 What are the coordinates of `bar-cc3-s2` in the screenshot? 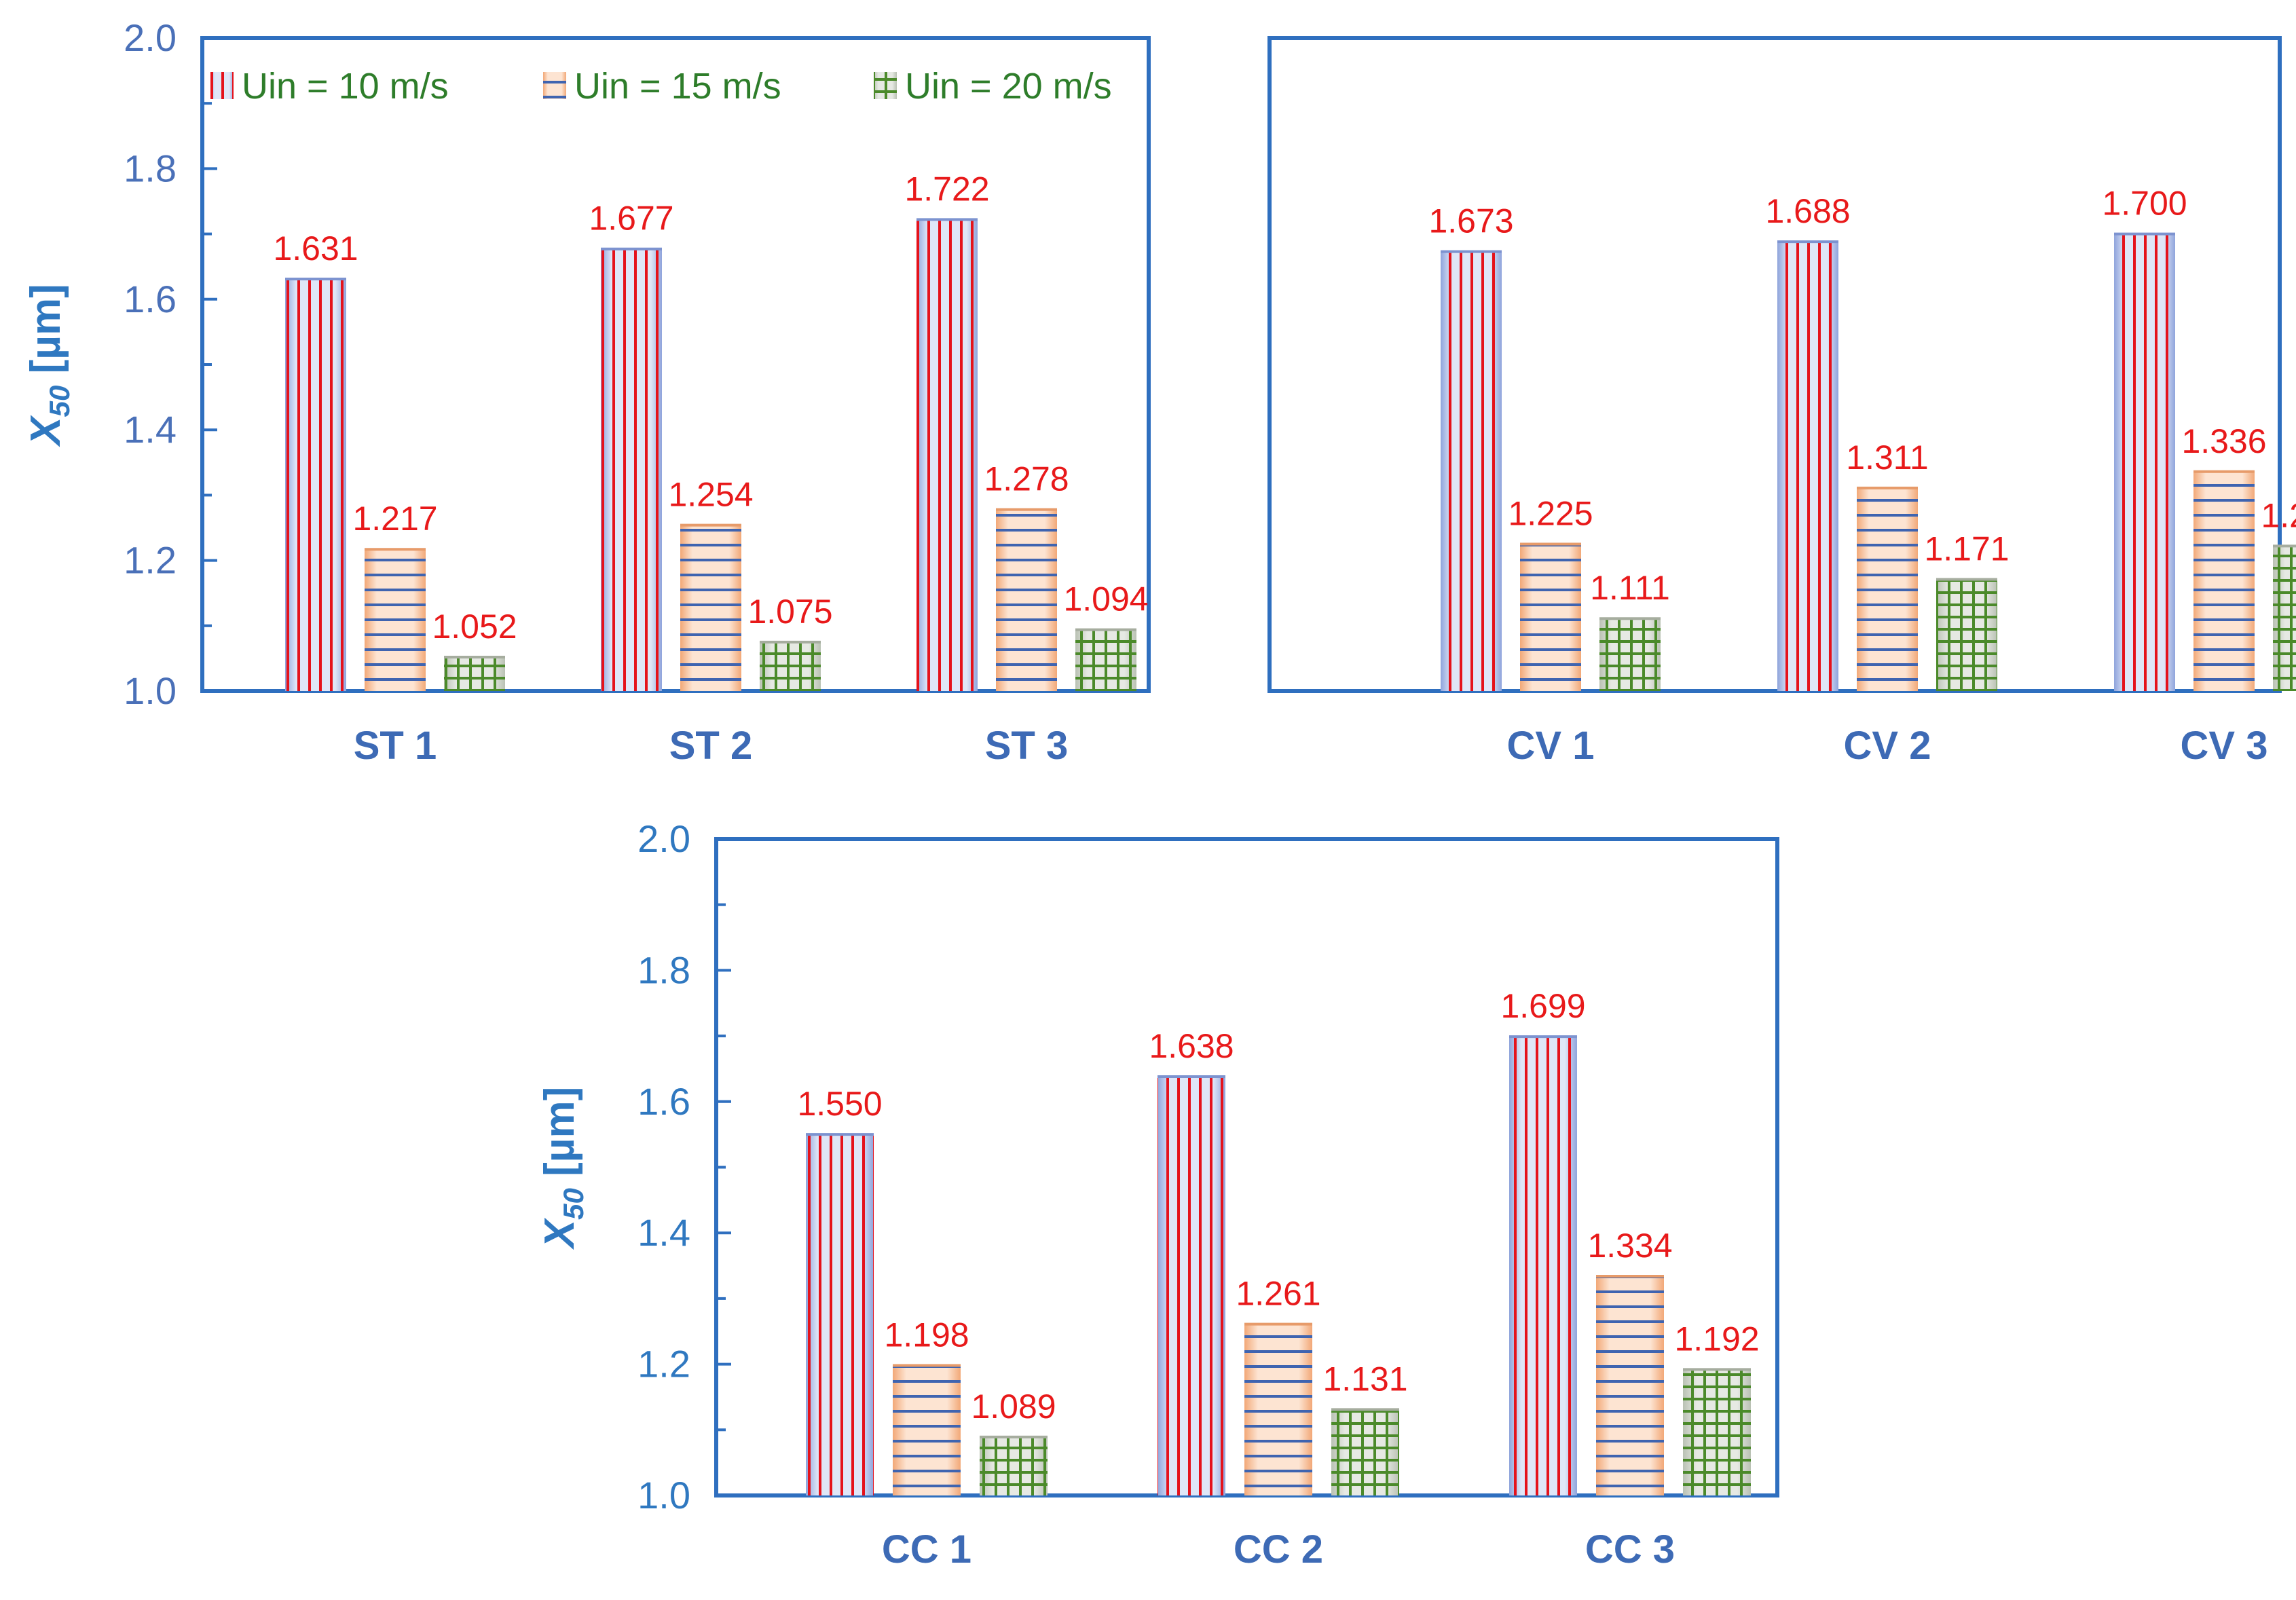 It's located at (1630, 1385).